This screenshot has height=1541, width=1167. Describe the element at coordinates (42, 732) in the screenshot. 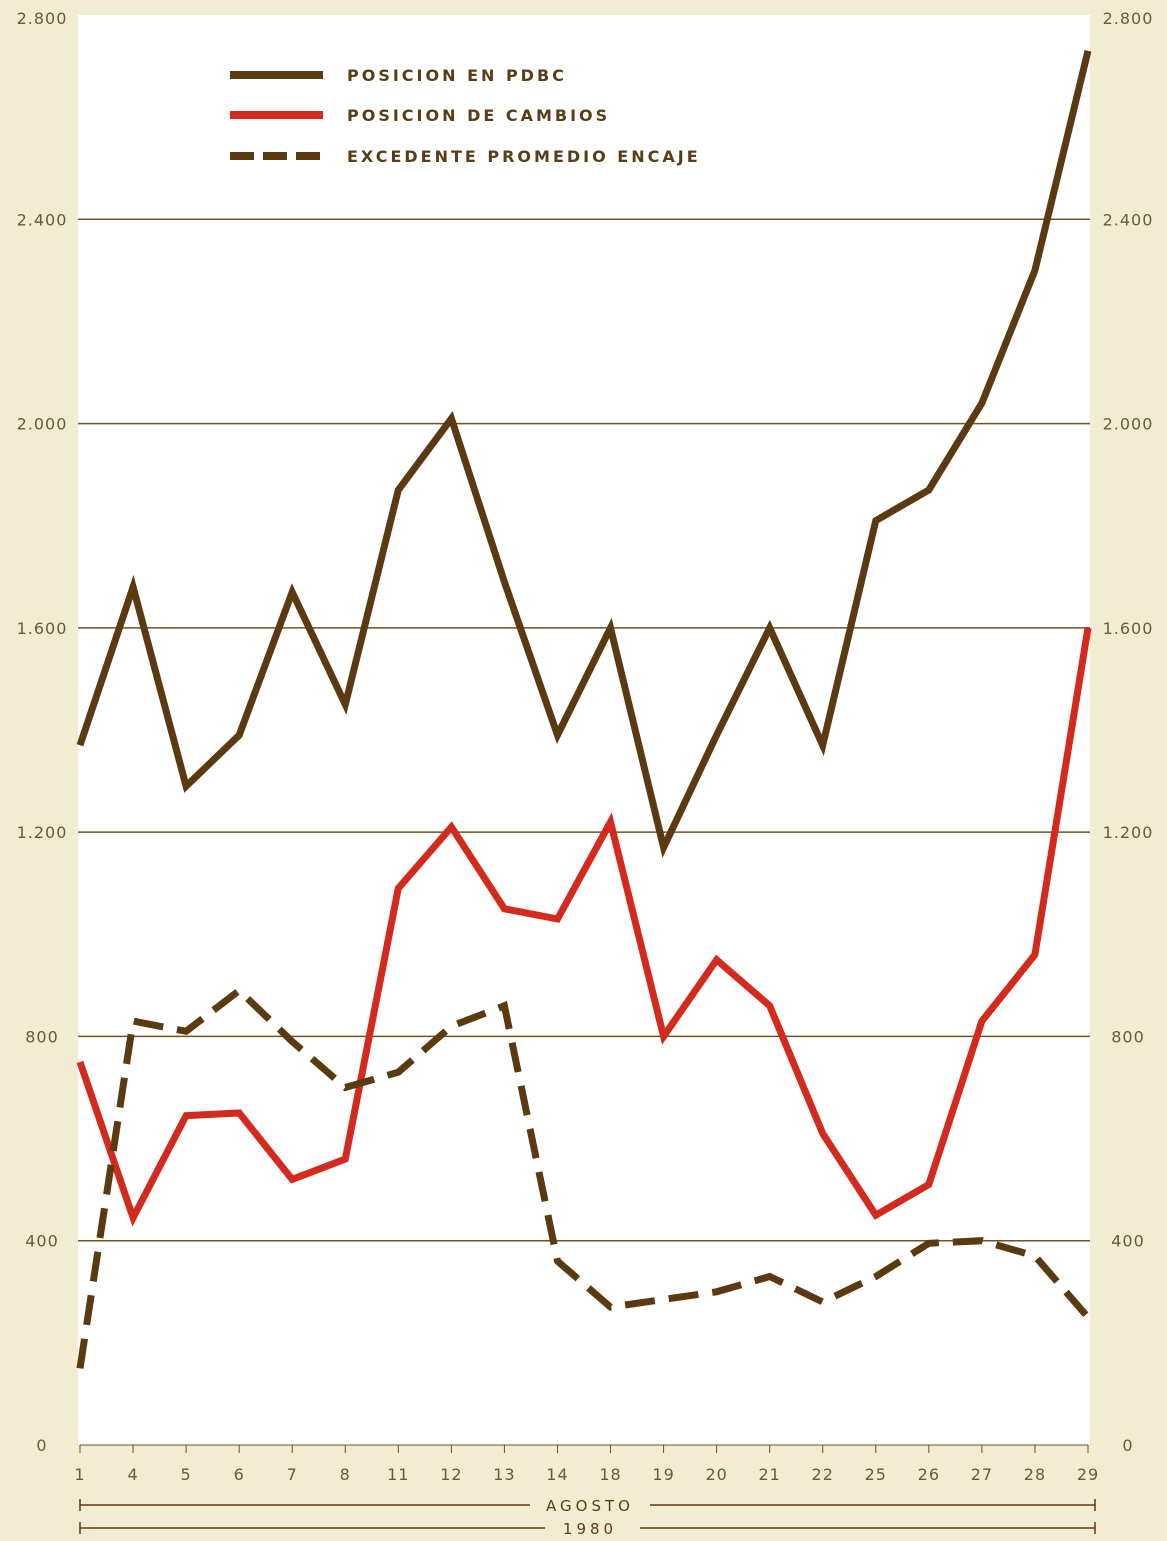

I see `y-axis-left: 0 400 800 1.200 1.600 2.000 2.400 2.800` at that location.